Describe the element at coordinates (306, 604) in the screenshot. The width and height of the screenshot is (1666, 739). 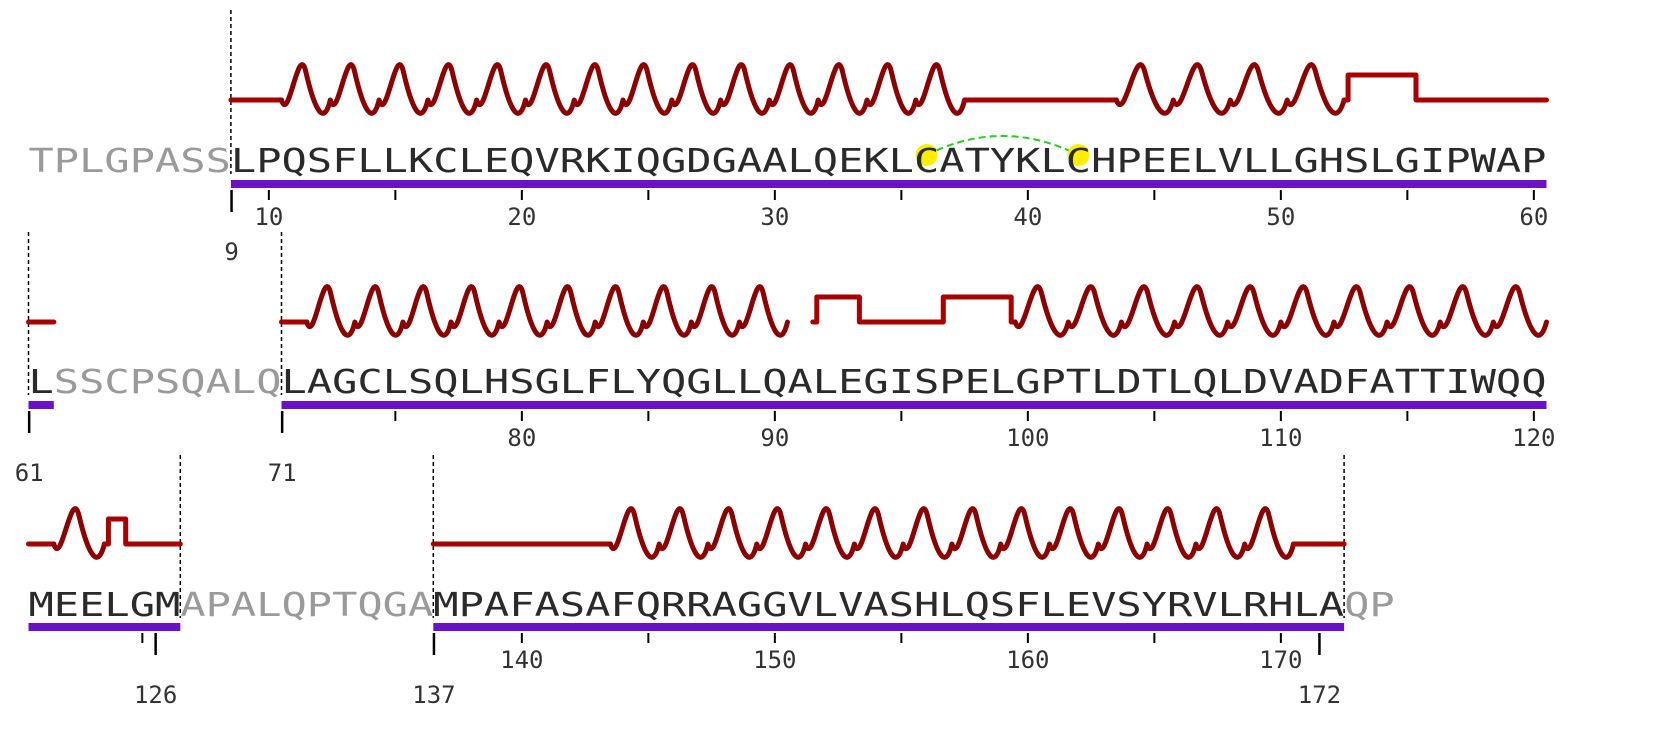
I see `unmodelled-sequence-segment: APALQPTQGA` at that location.